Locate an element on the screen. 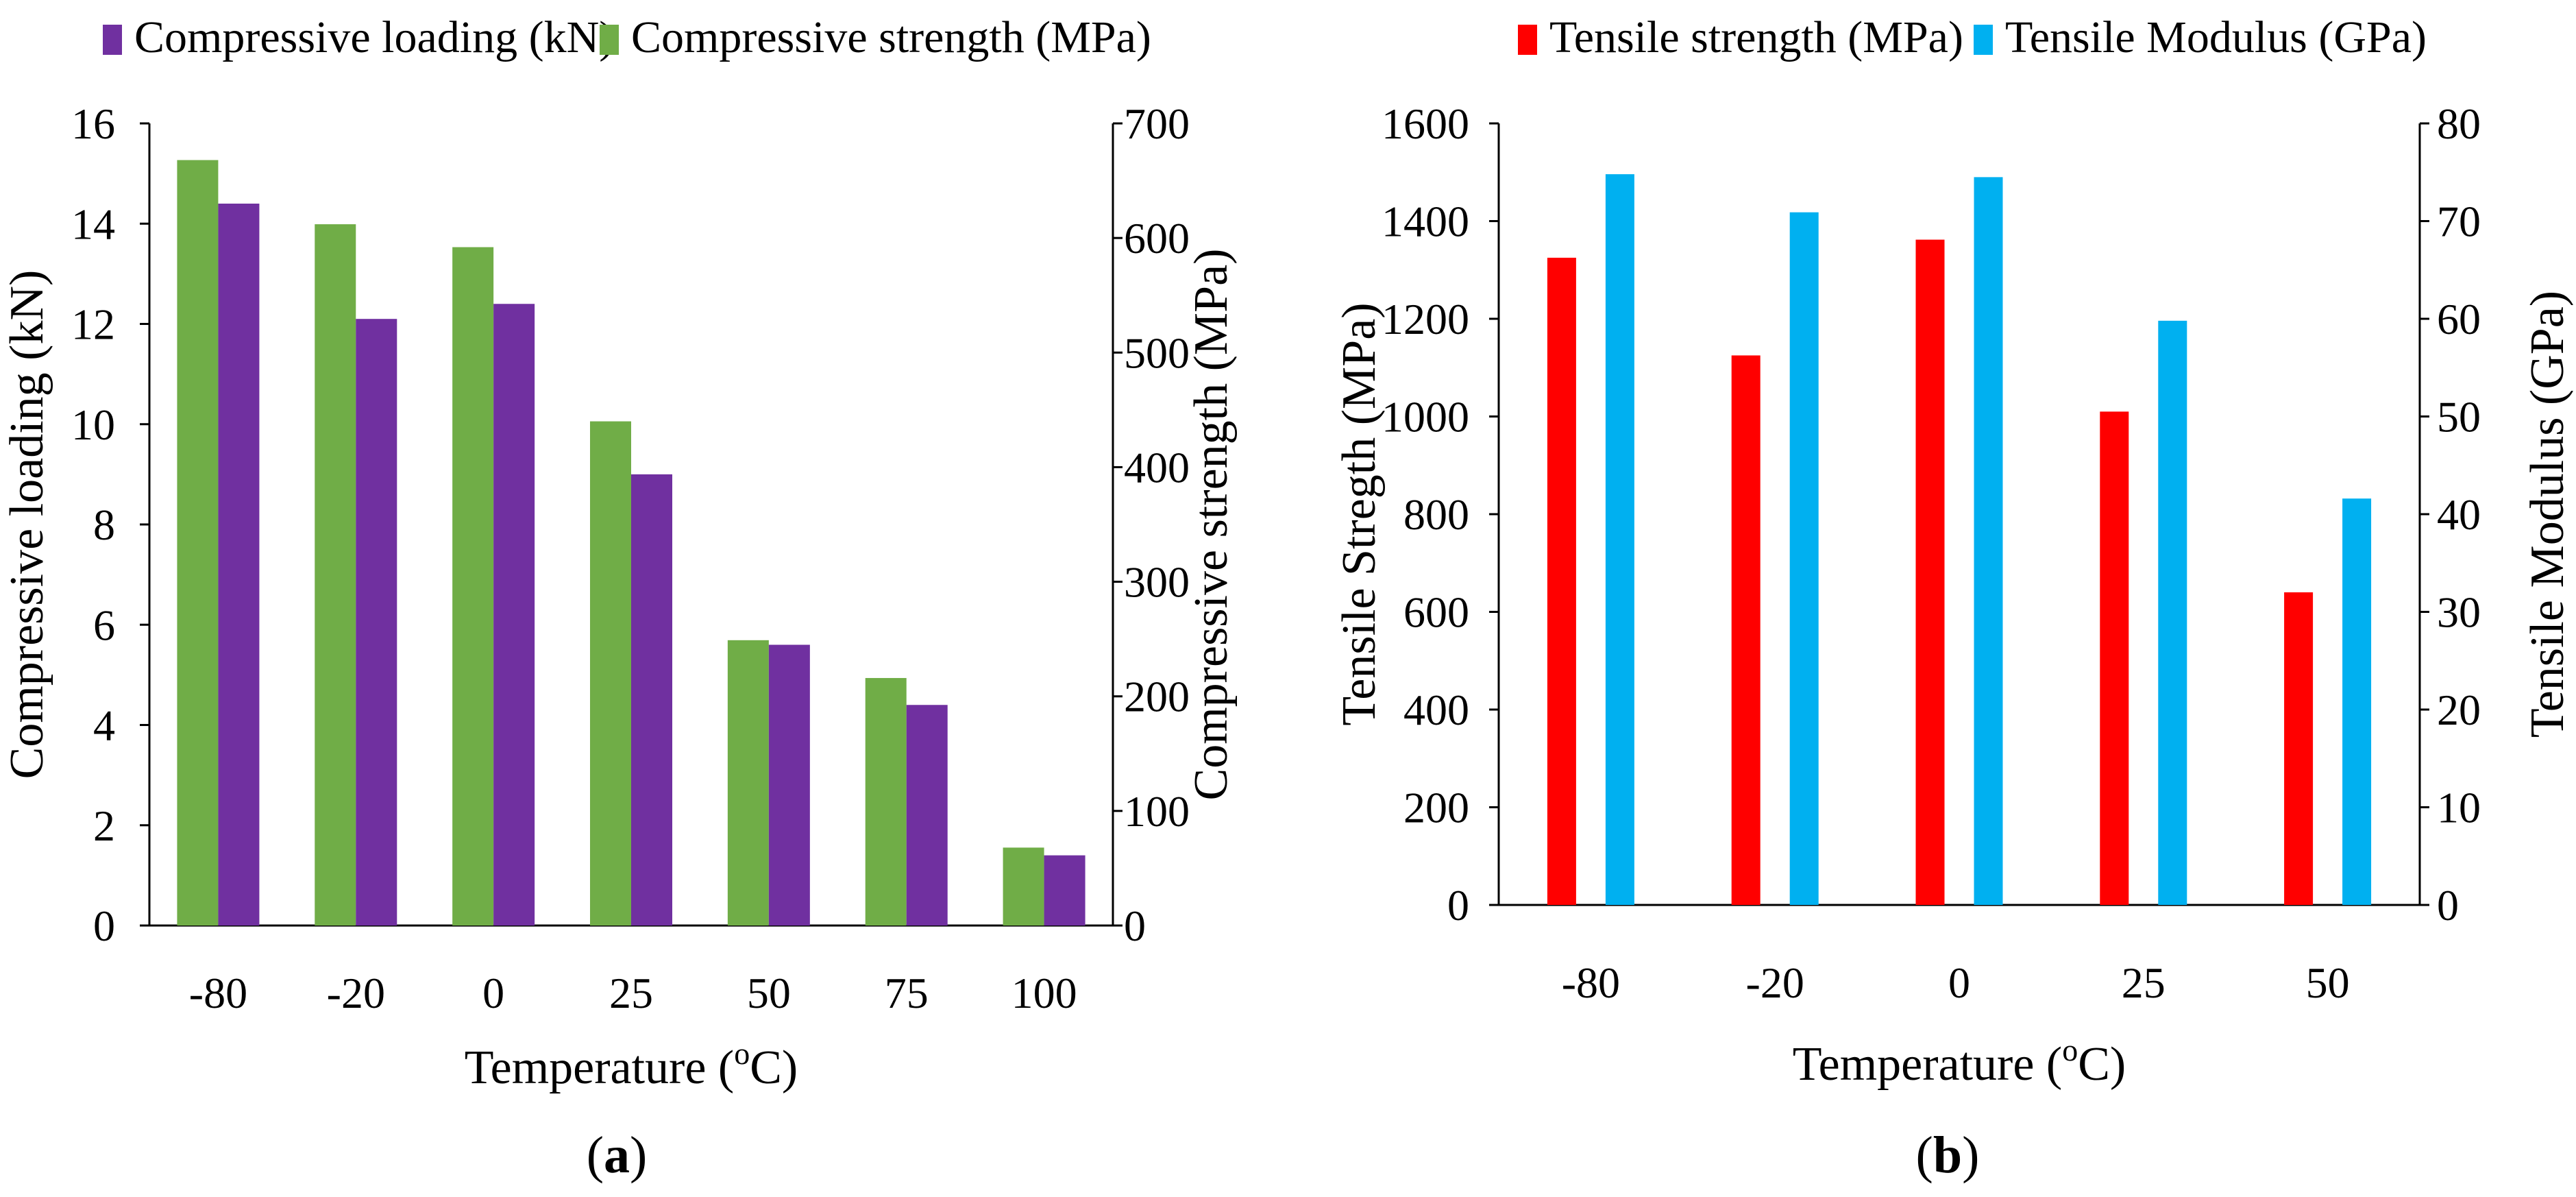 This screenshot has width=2576, height=1197. y-right-tick-label: 30 is located at coordinates (2459, 612).